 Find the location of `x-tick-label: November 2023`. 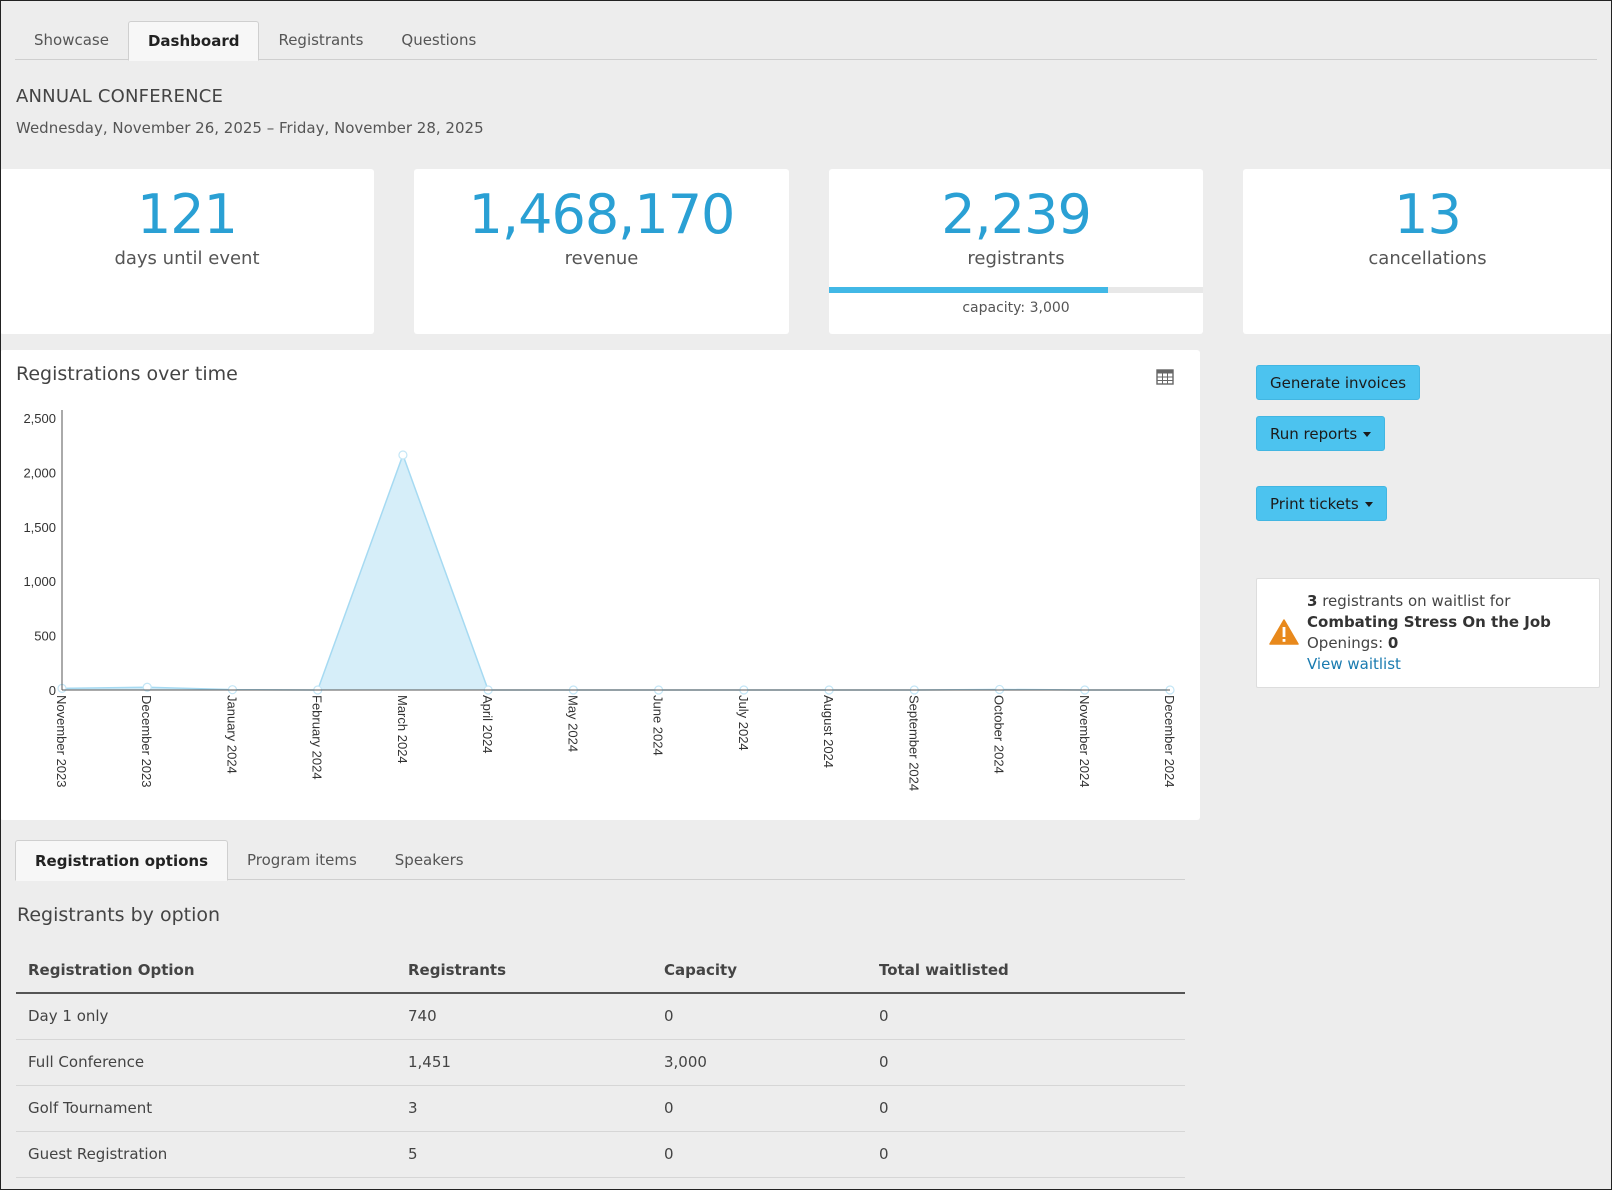

x-tick-label: November 2023 is located at coordinates (61, 741).